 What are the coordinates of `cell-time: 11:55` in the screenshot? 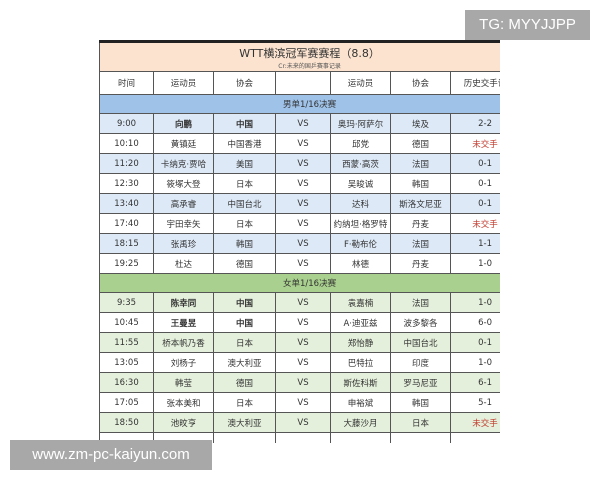 It's located at (126, 342).